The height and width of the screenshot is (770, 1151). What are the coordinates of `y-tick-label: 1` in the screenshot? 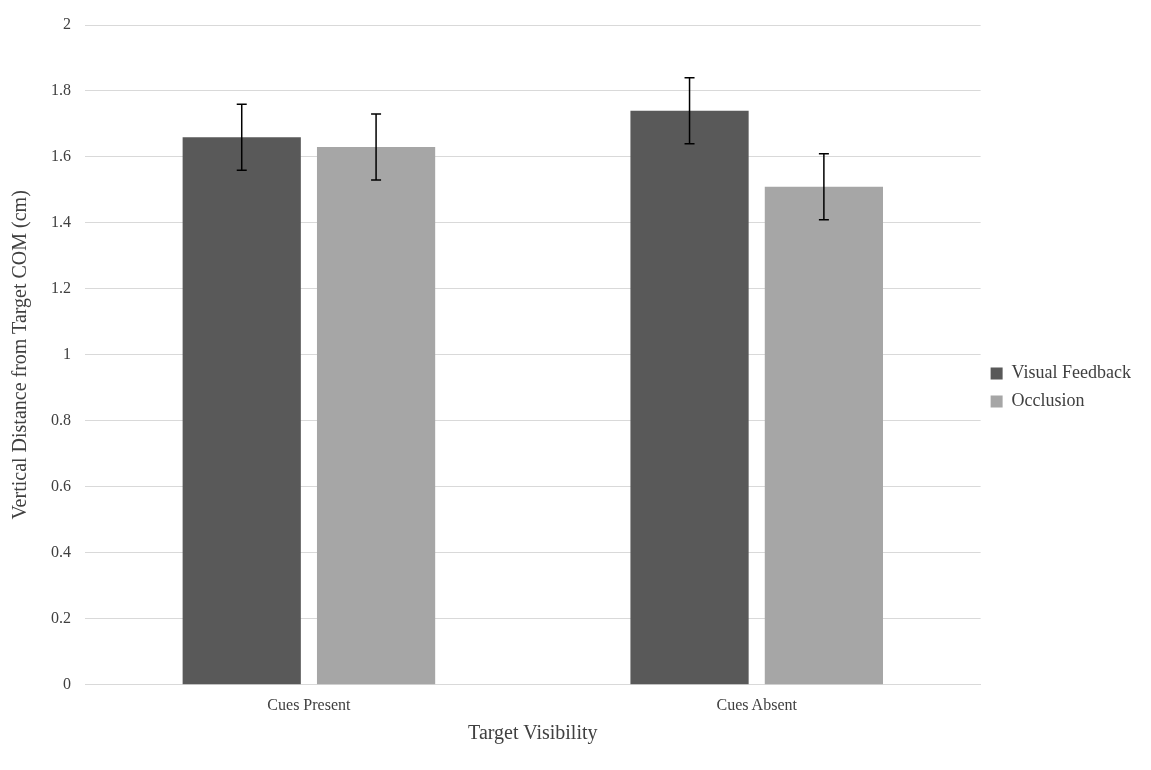 It's located at (67, 354).